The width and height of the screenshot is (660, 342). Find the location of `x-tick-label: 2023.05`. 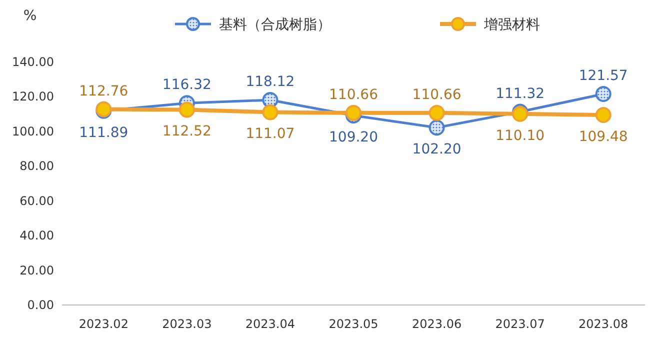

x-tick-label: 2023.05 is located at coordinates (353, 324).